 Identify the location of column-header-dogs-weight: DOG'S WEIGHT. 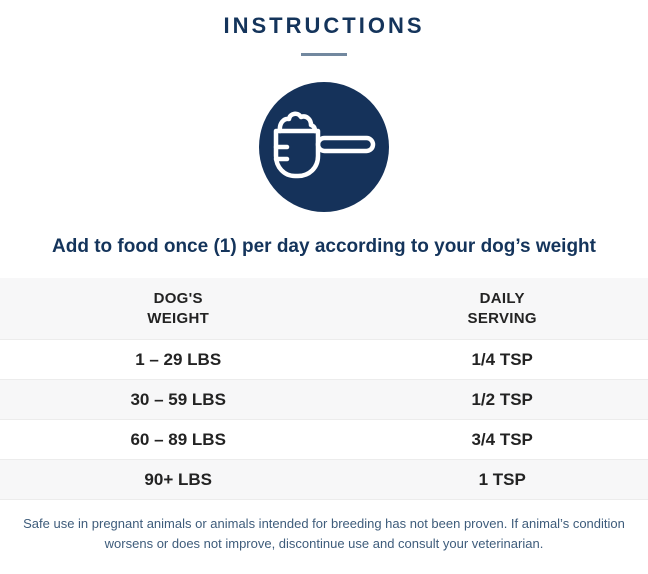
(178, 308).